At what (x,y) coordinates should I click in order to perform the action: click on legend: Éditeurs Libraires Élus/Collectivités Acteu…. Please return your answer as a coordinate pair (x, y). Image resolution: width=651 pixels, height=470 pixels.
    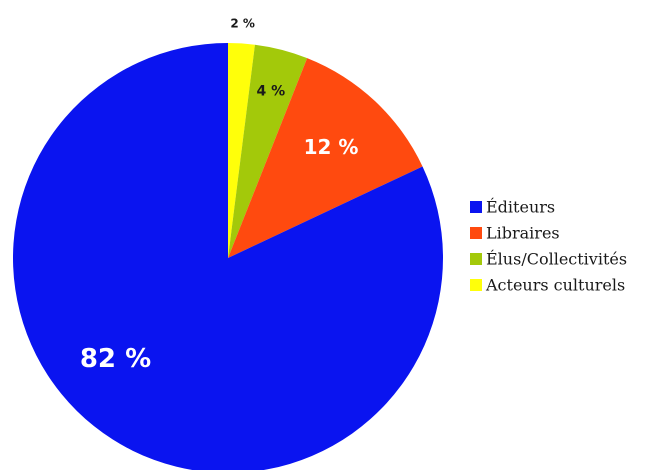
    Looking at the image, I should click on (548, 246).